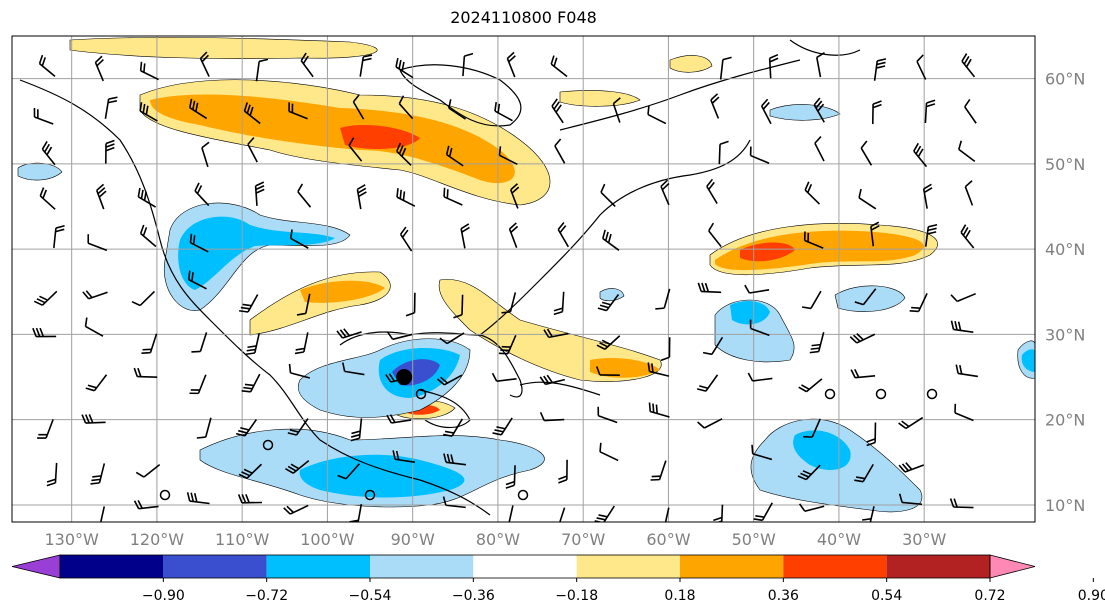  I want to click on latitude-label: 60°N, so click(1065, 79).